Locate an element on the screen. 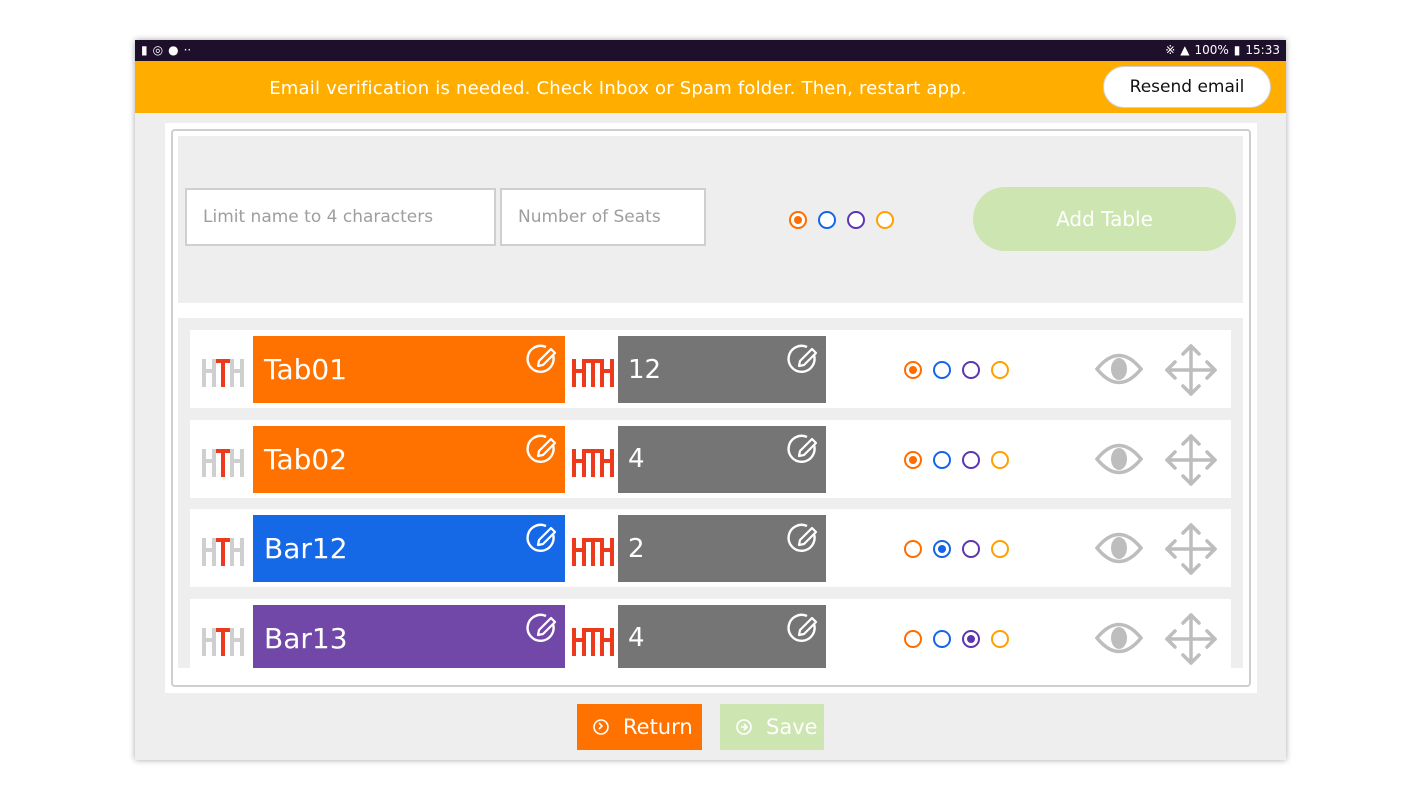  return-button: Return is located at coordinates (639, 727).